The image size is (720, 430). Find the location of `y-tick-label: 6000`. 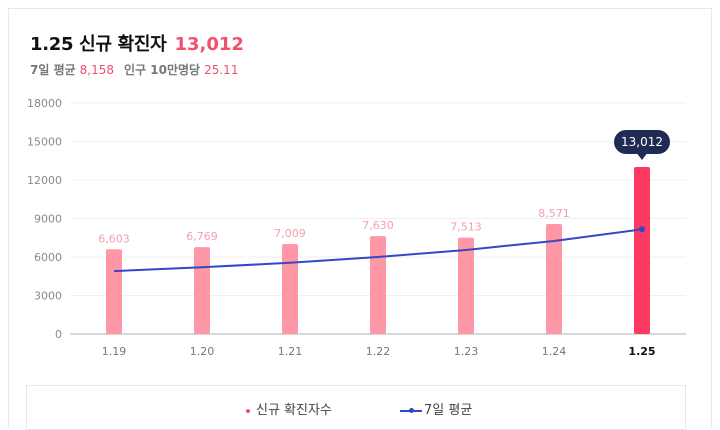

y-tick-label: 6000 is located at coordinates (48, 257).